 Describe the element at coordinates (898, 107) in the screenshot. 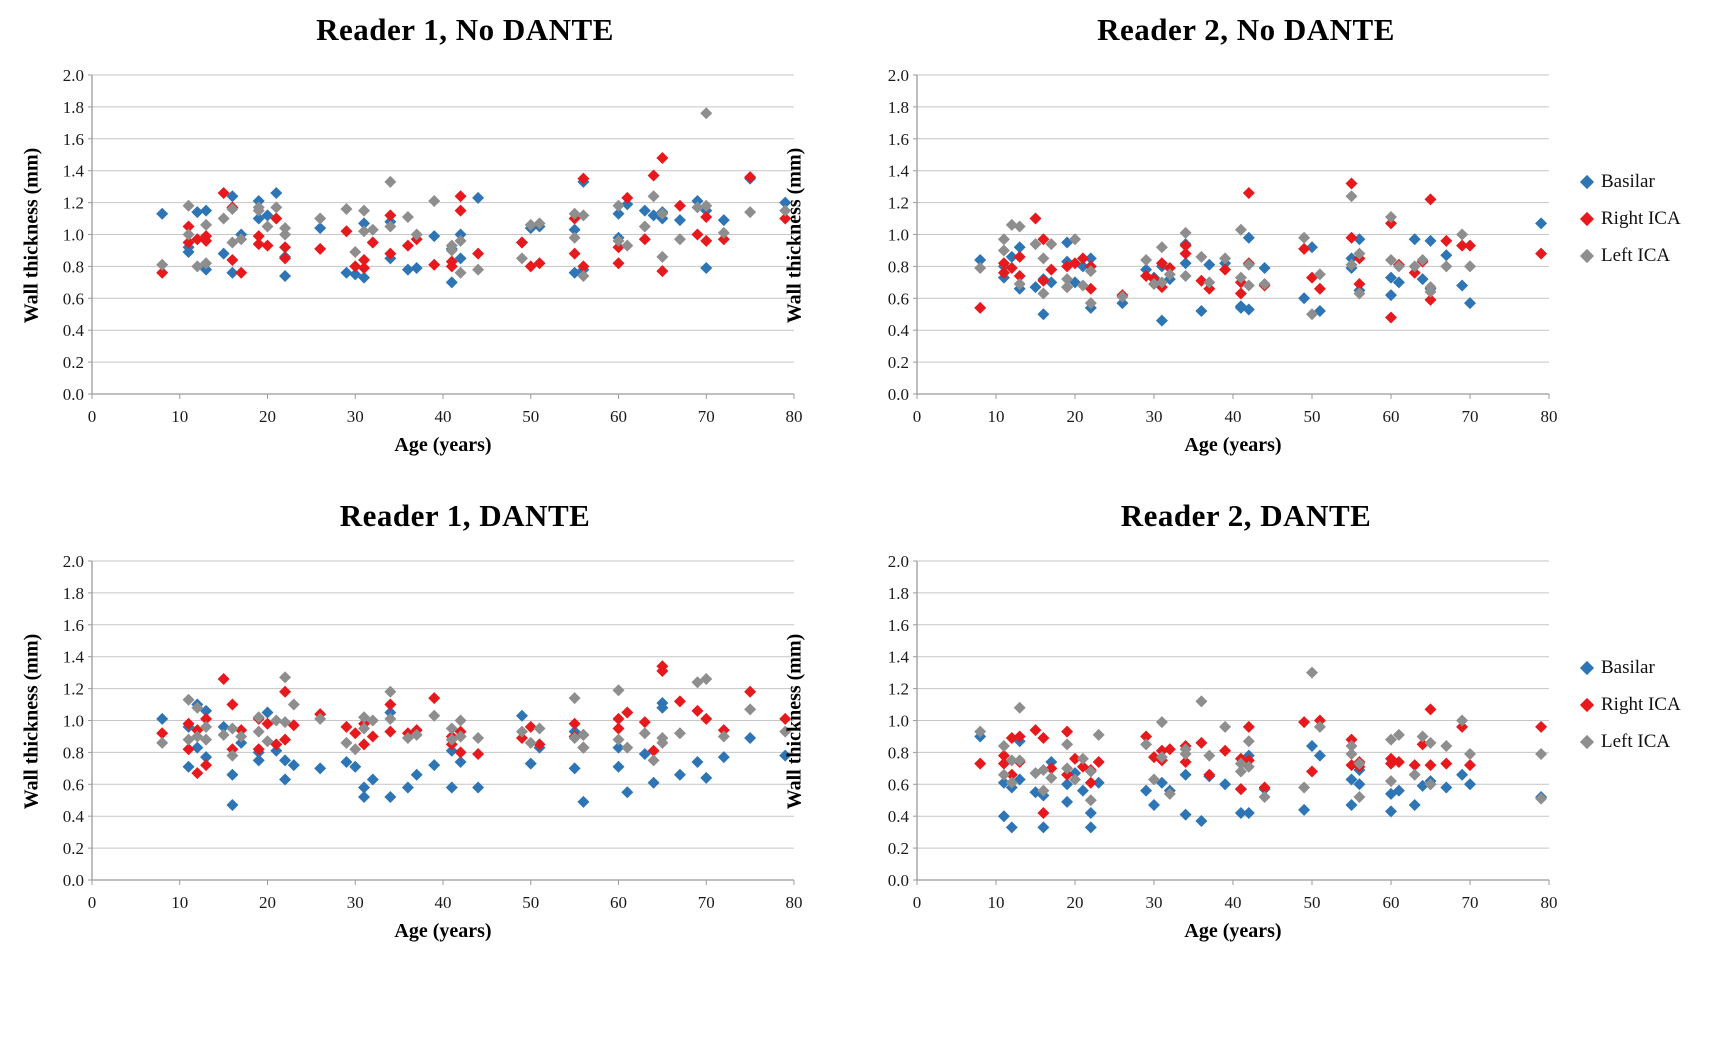

I see `y-tick-label: 1.8` at that location.